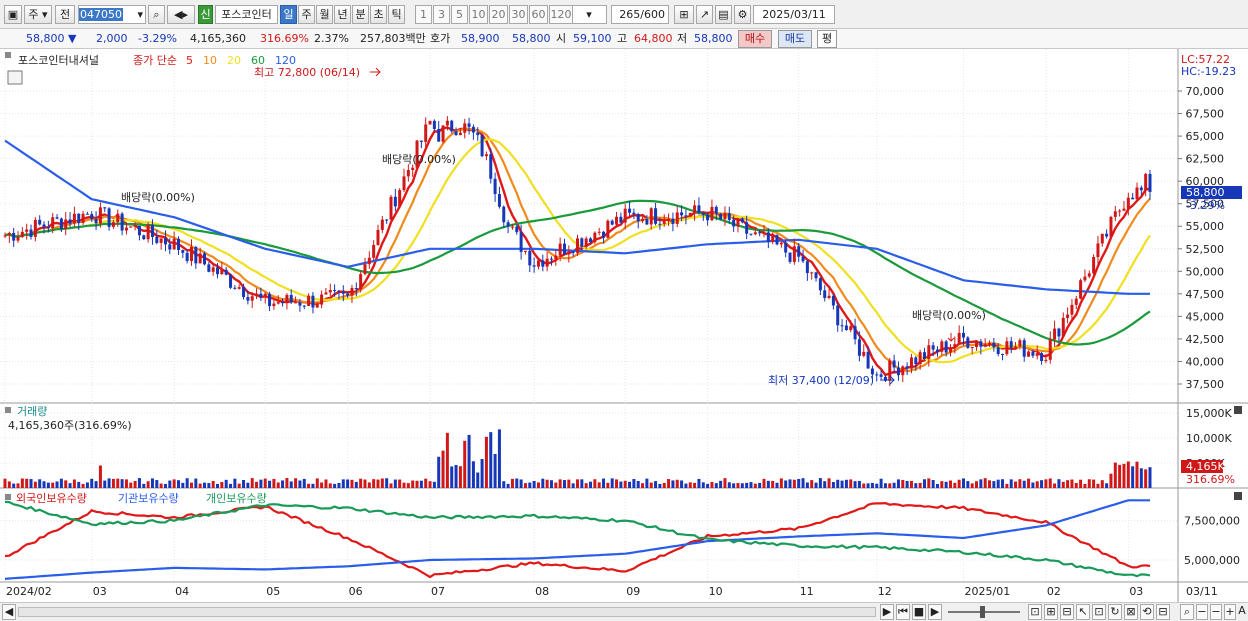 The image size is (1248, 621). What do you see at coordinates (1238, 496) in the screenshot?
I see `holdings-close-icon` at bounding box center [1238, 496].